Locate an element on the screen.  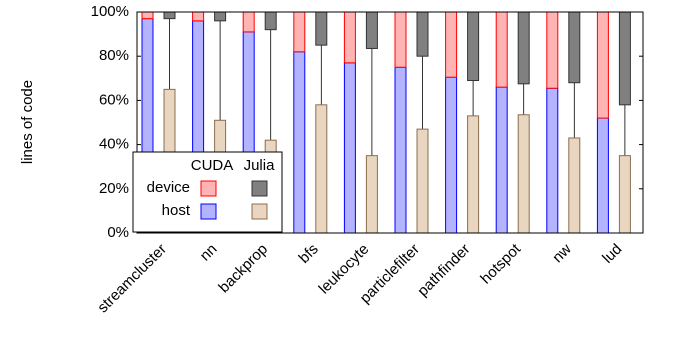
legend: CUDA Julia device host is located at coordinates (207, 192).